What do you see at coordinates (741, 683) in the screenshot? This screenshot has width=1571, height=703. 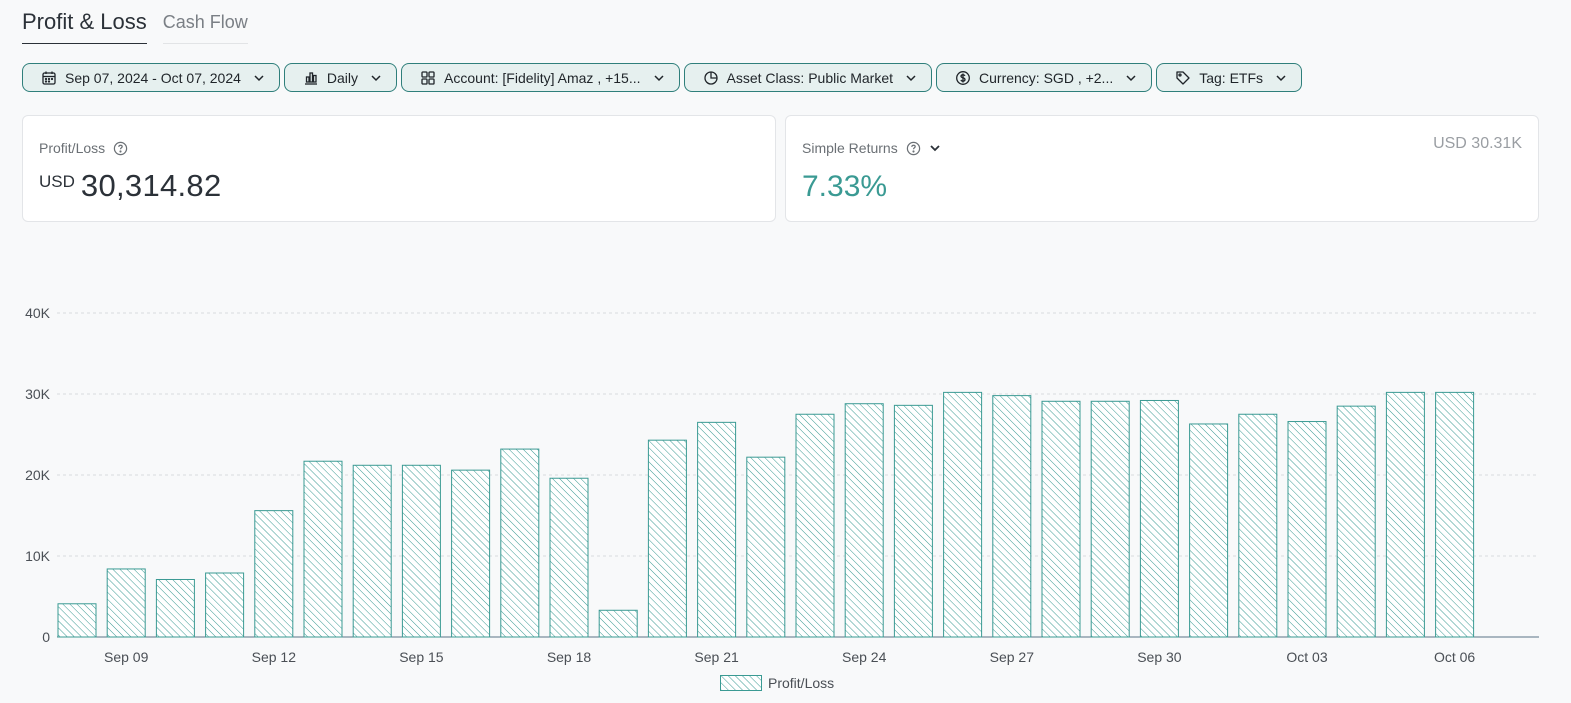 I see `legend-swatch` at bounding box center [741, 683].